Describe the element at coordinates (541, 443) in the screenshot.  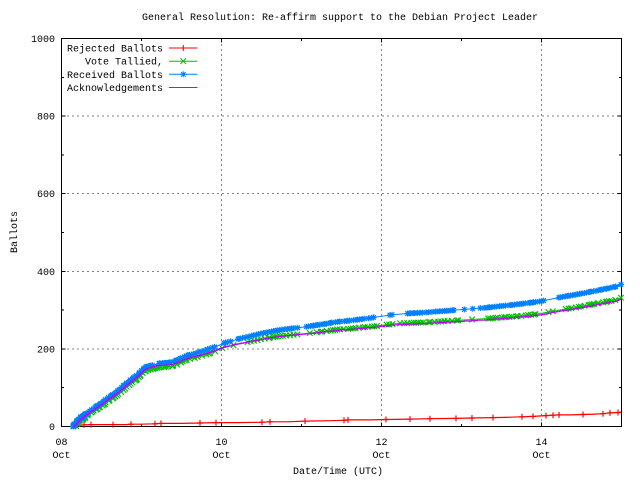
I see `svg-text: 14` at that location.